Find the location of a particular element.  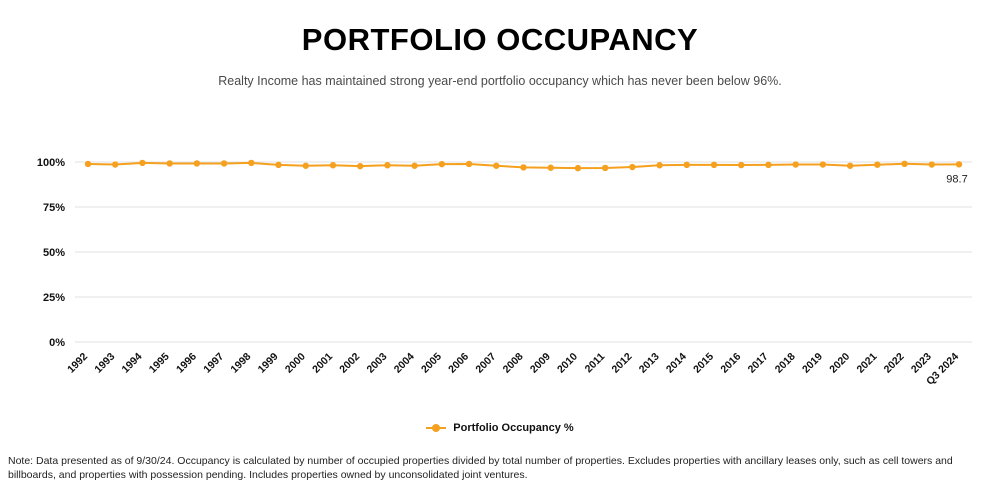

x-axis-label: 2016 is located at coordinates (730, 363).